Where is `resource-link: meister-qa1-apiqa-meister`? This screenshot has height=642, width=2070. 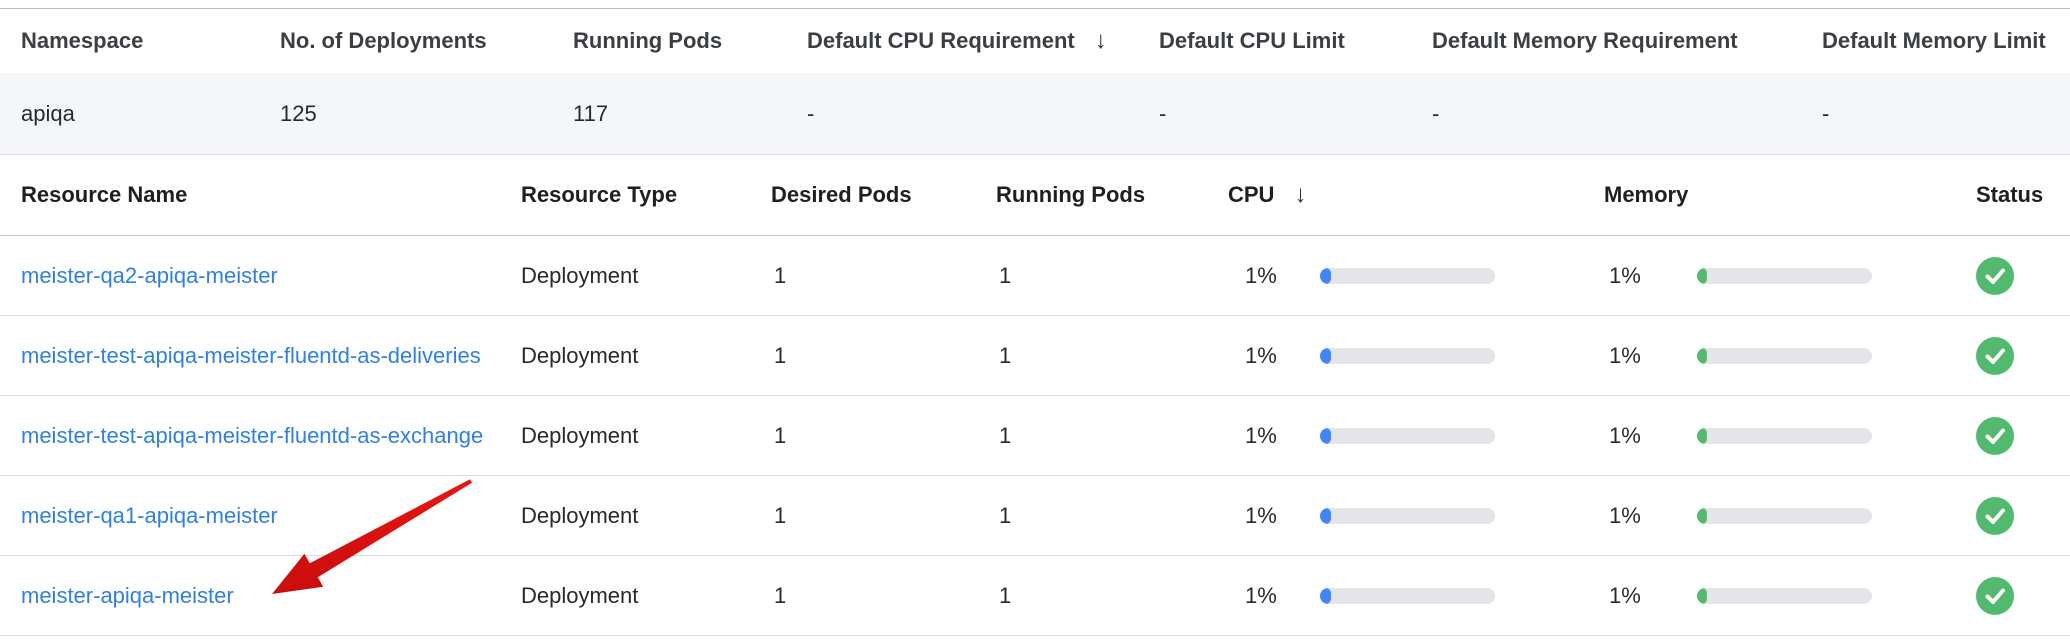
resource-link: meister-qa1-apiqa-meister is located at coordinates (149, 515).